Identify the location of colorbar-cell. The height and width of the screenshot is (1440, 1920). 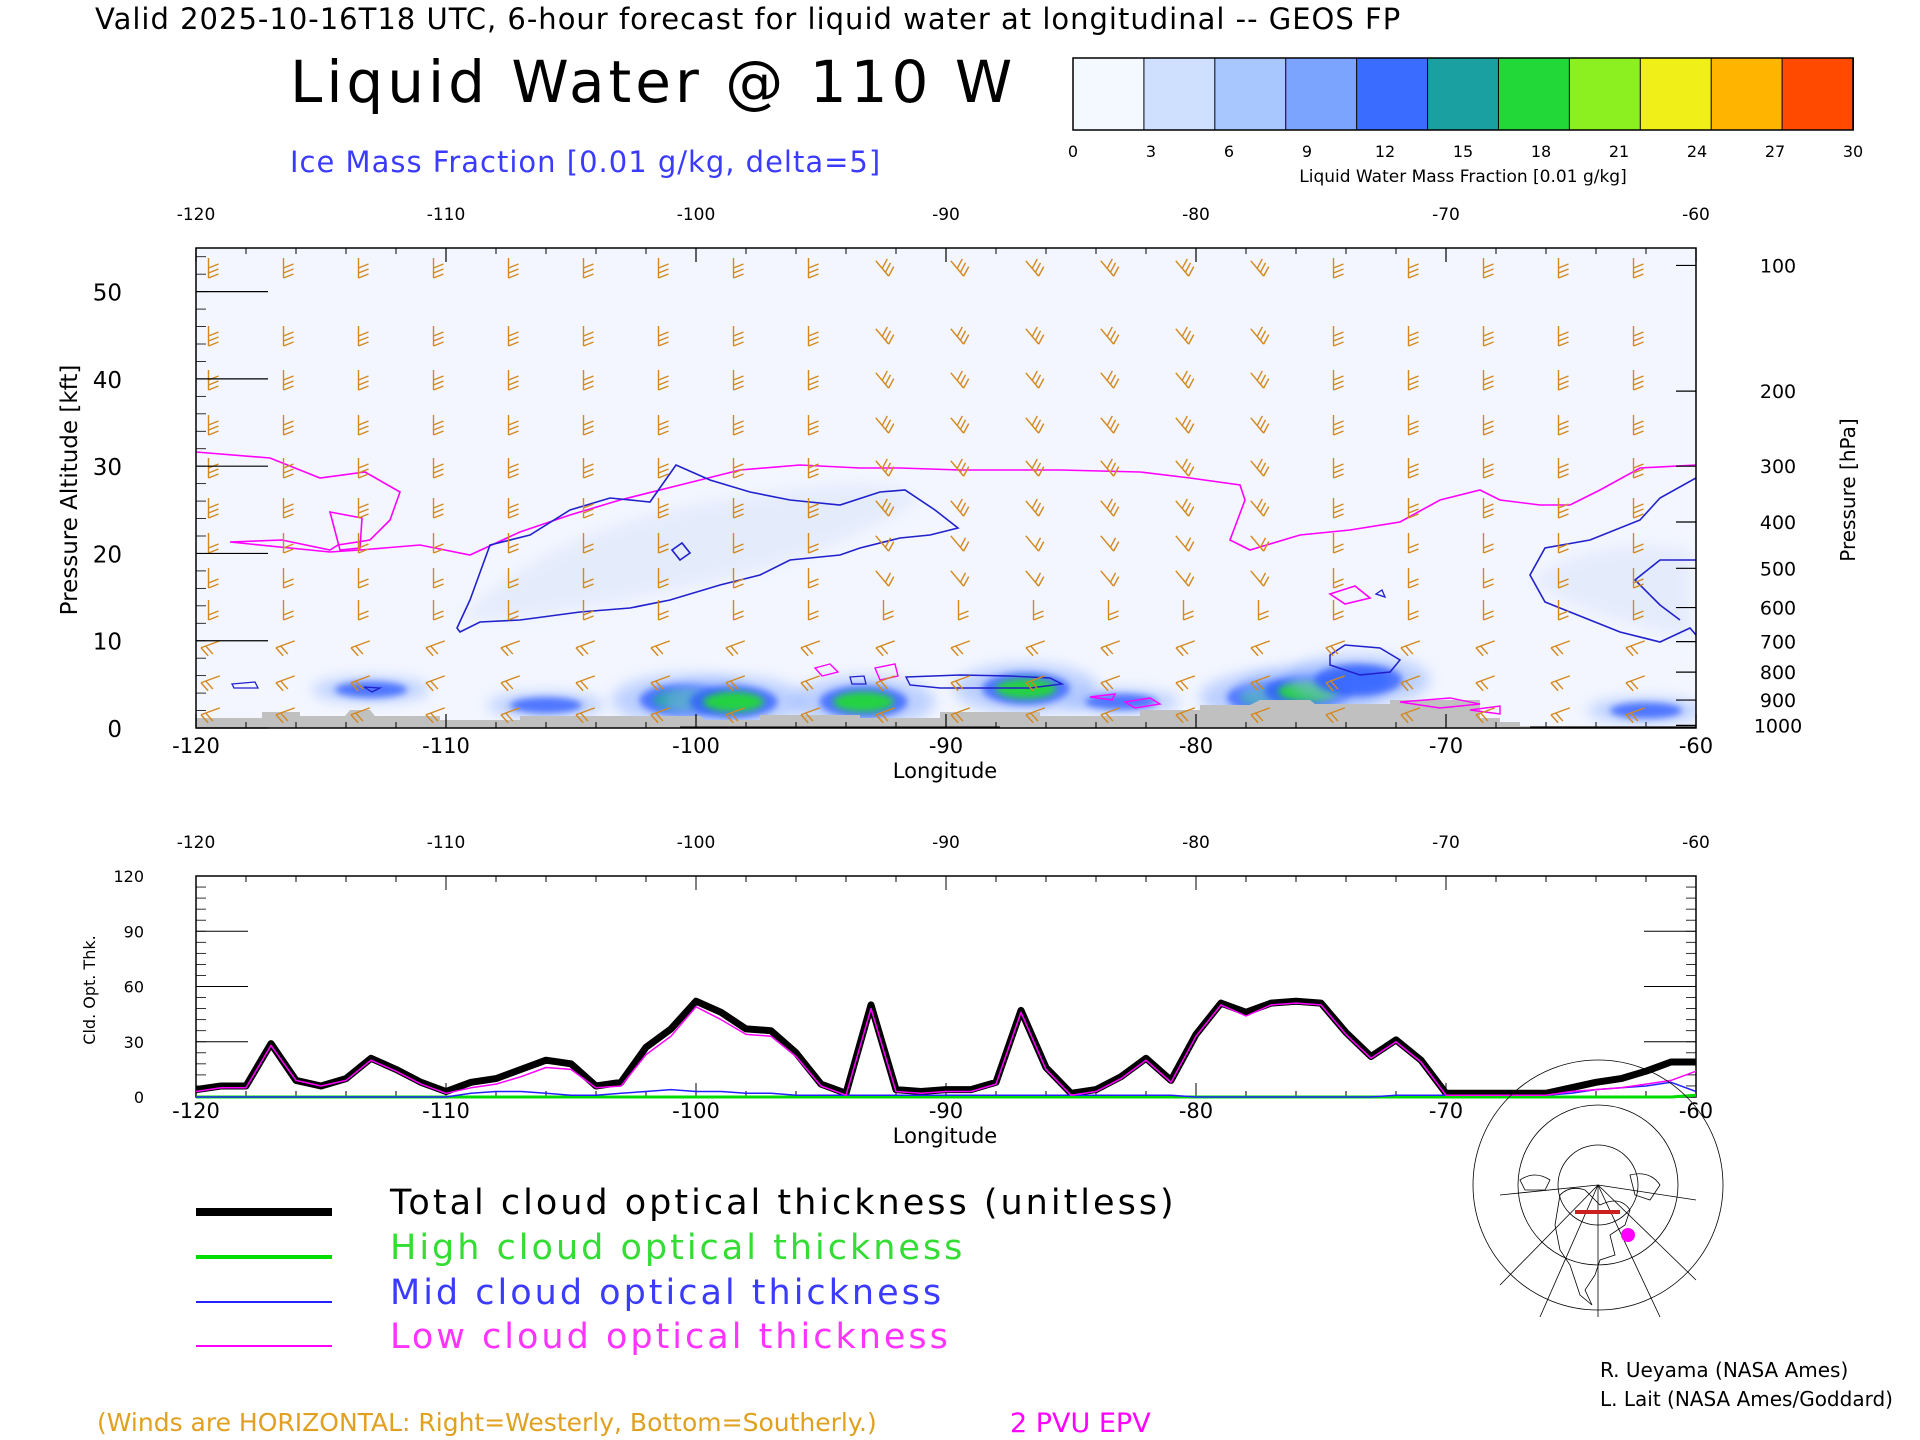
(1676, 94).